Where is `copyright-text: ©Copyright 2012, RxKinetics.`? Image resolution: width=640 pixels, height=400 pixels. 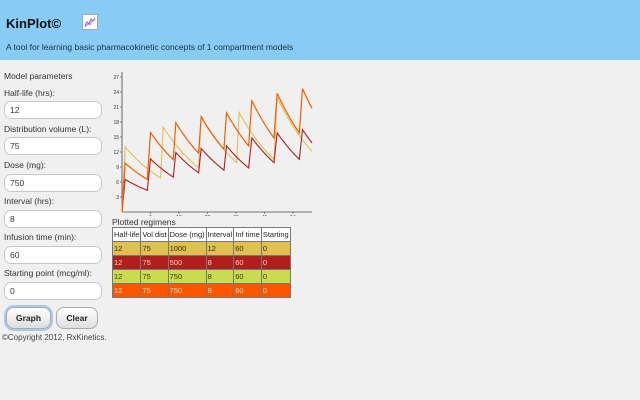 copyright-text: ©Copyright 2012, RxKinetics. is located at coordinates (54, 337).